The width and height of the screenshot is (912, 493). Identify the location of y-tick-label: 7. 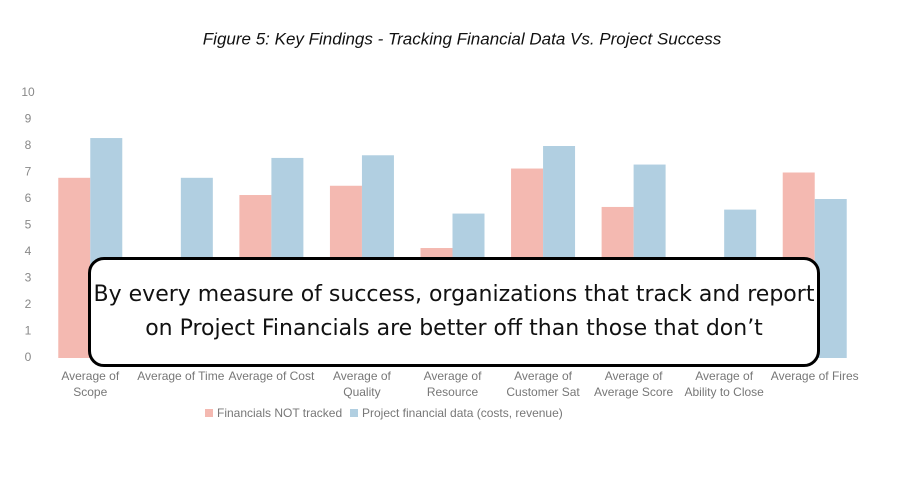
(28, 172).